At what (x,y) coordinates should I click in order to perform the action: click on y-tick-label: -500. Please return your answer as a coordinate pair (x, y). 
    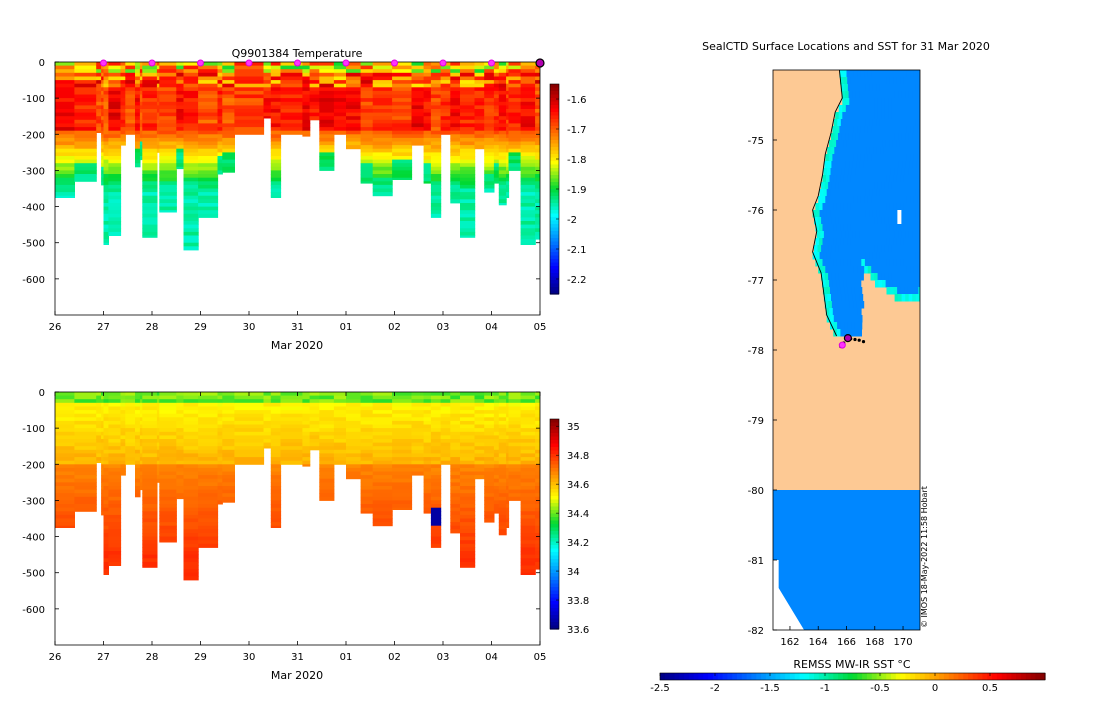
    Looking at the image, I should click on (33, 574).